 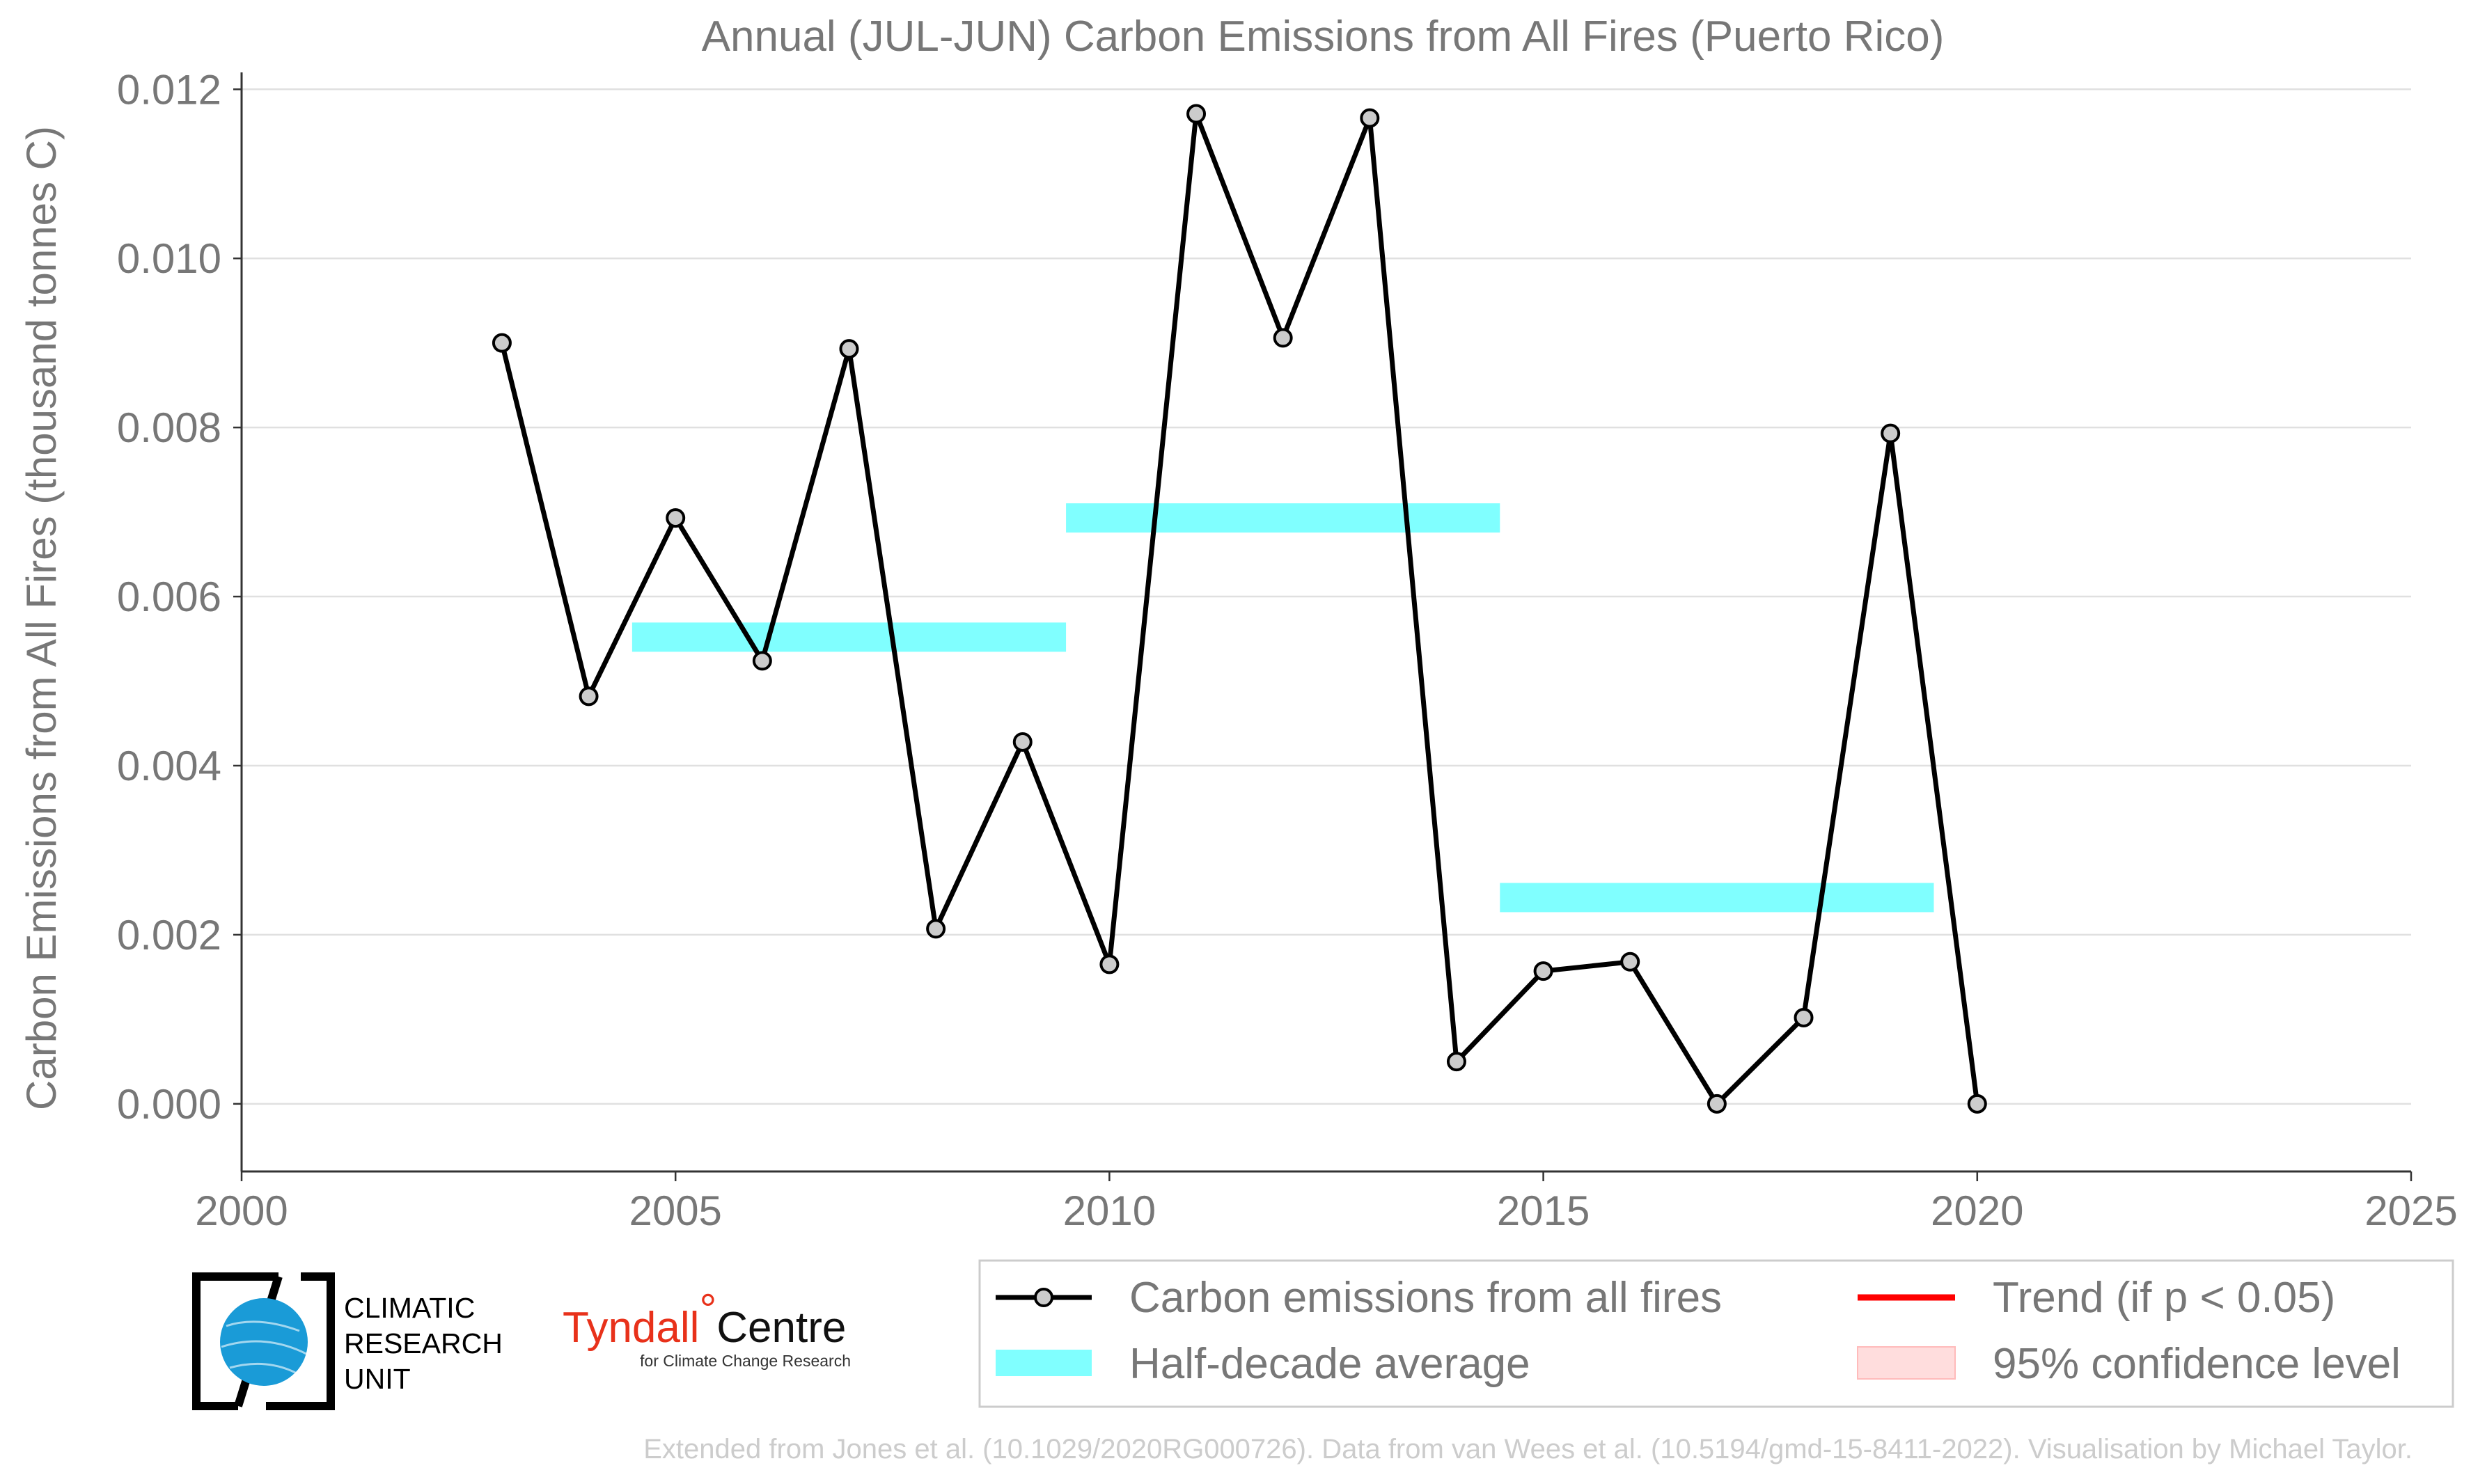 I want to click on legend-label-trend: Trend (if p < 0.05), so click(x=2164, y=1298).